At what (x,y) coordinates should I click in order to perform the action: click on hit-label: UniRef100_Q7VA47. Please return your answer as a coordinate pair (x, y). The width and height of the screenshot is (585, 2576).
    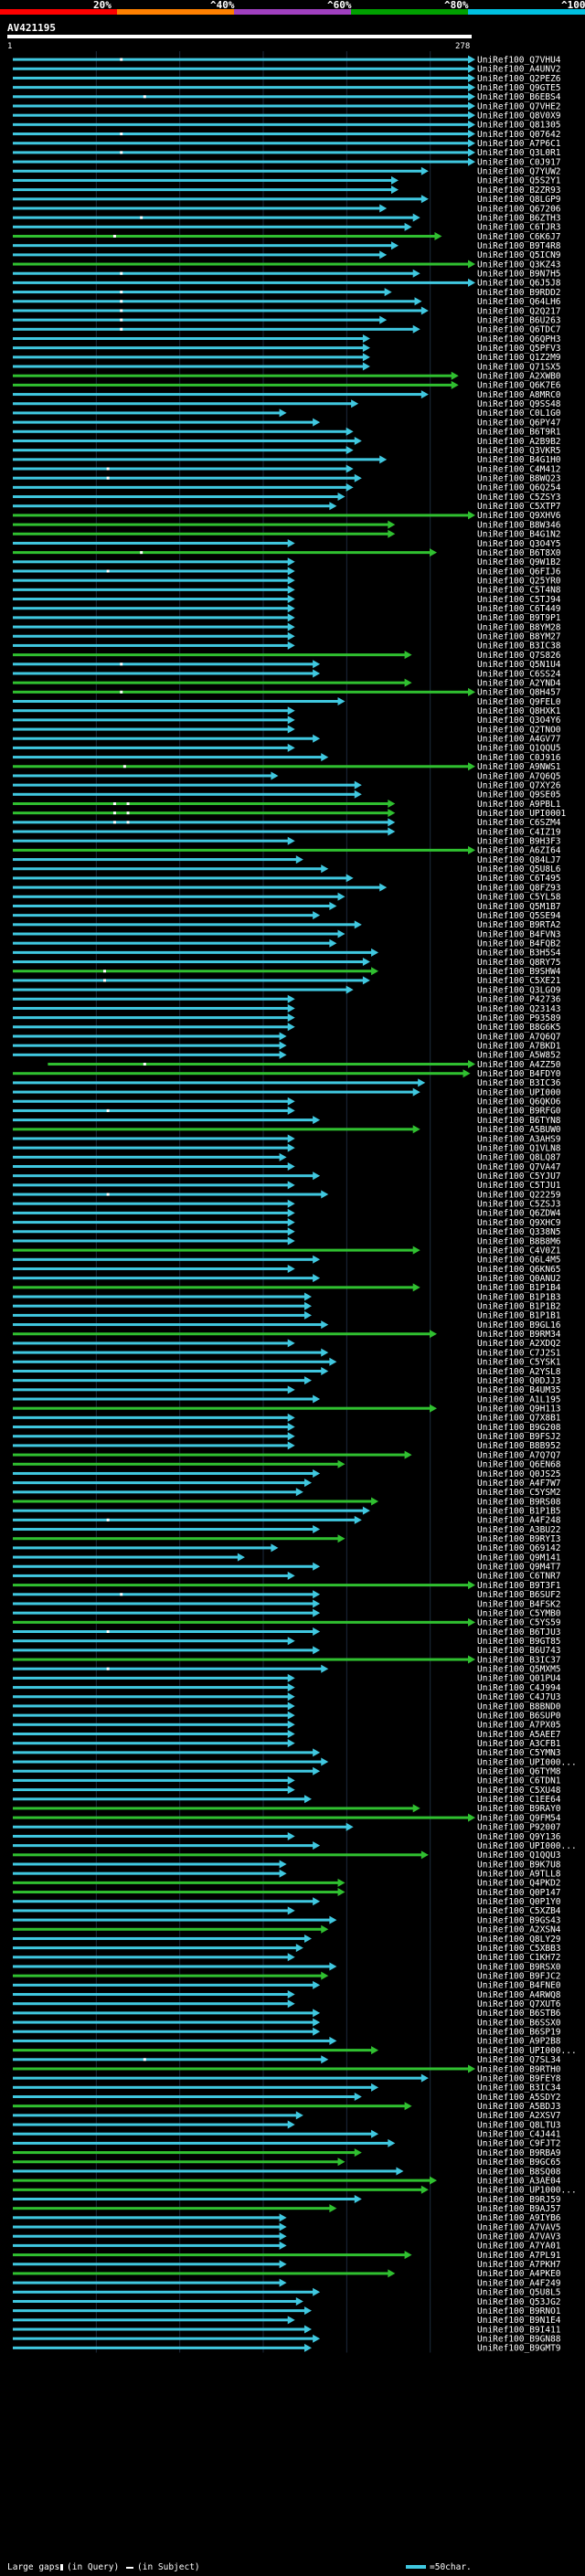
    Looking at the image, I should click on (519, 1167).